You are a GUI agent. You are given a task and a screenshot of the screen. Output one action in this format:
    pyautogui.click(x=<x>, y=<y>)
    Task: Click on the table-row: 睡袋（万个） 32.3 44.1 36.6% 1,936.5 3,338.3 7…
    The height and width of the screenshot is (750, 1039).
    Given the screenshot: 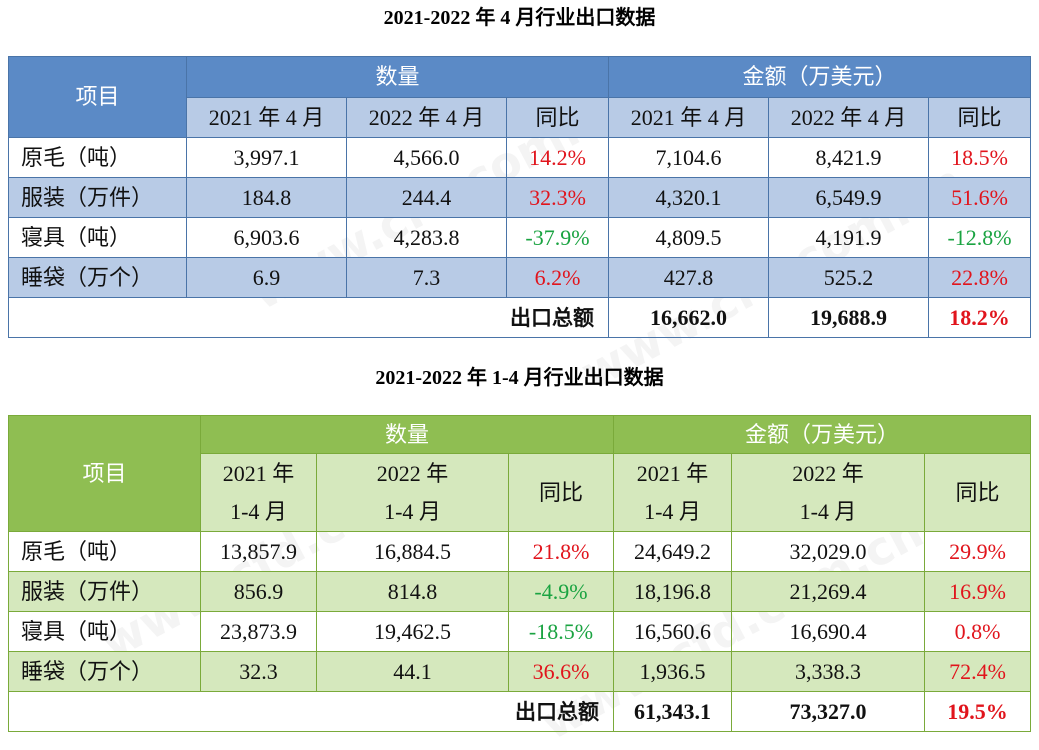 What is the action you would take?
    pyautogui.click(x=520, y=671)
    